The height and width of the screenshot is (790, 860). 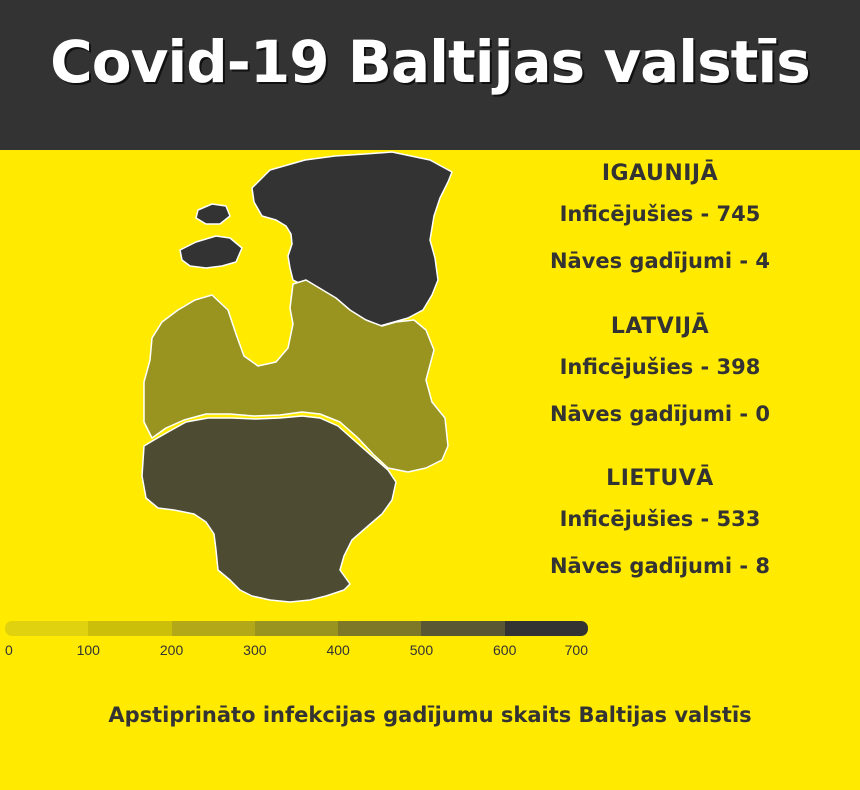 What do you see at coordinates (660, 214) in the screenshot?
I see `infected-count: Inficējušies - 745` at bounding box center [660, 214].